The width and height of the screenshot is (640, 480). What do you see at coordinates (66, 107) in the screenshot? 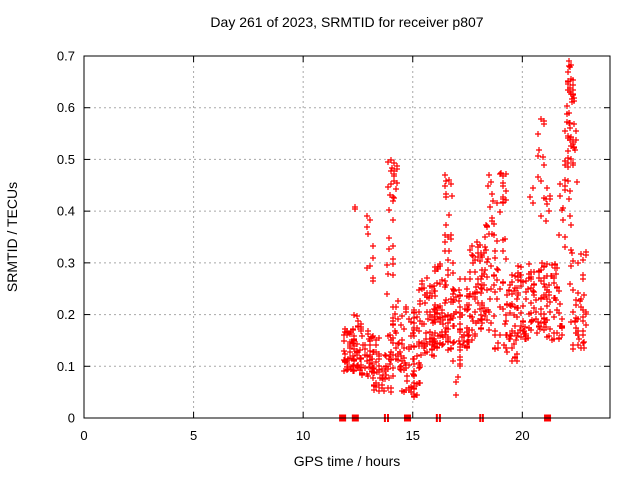
I see `svg-text: 0.6` at bounding box center [66, 107].